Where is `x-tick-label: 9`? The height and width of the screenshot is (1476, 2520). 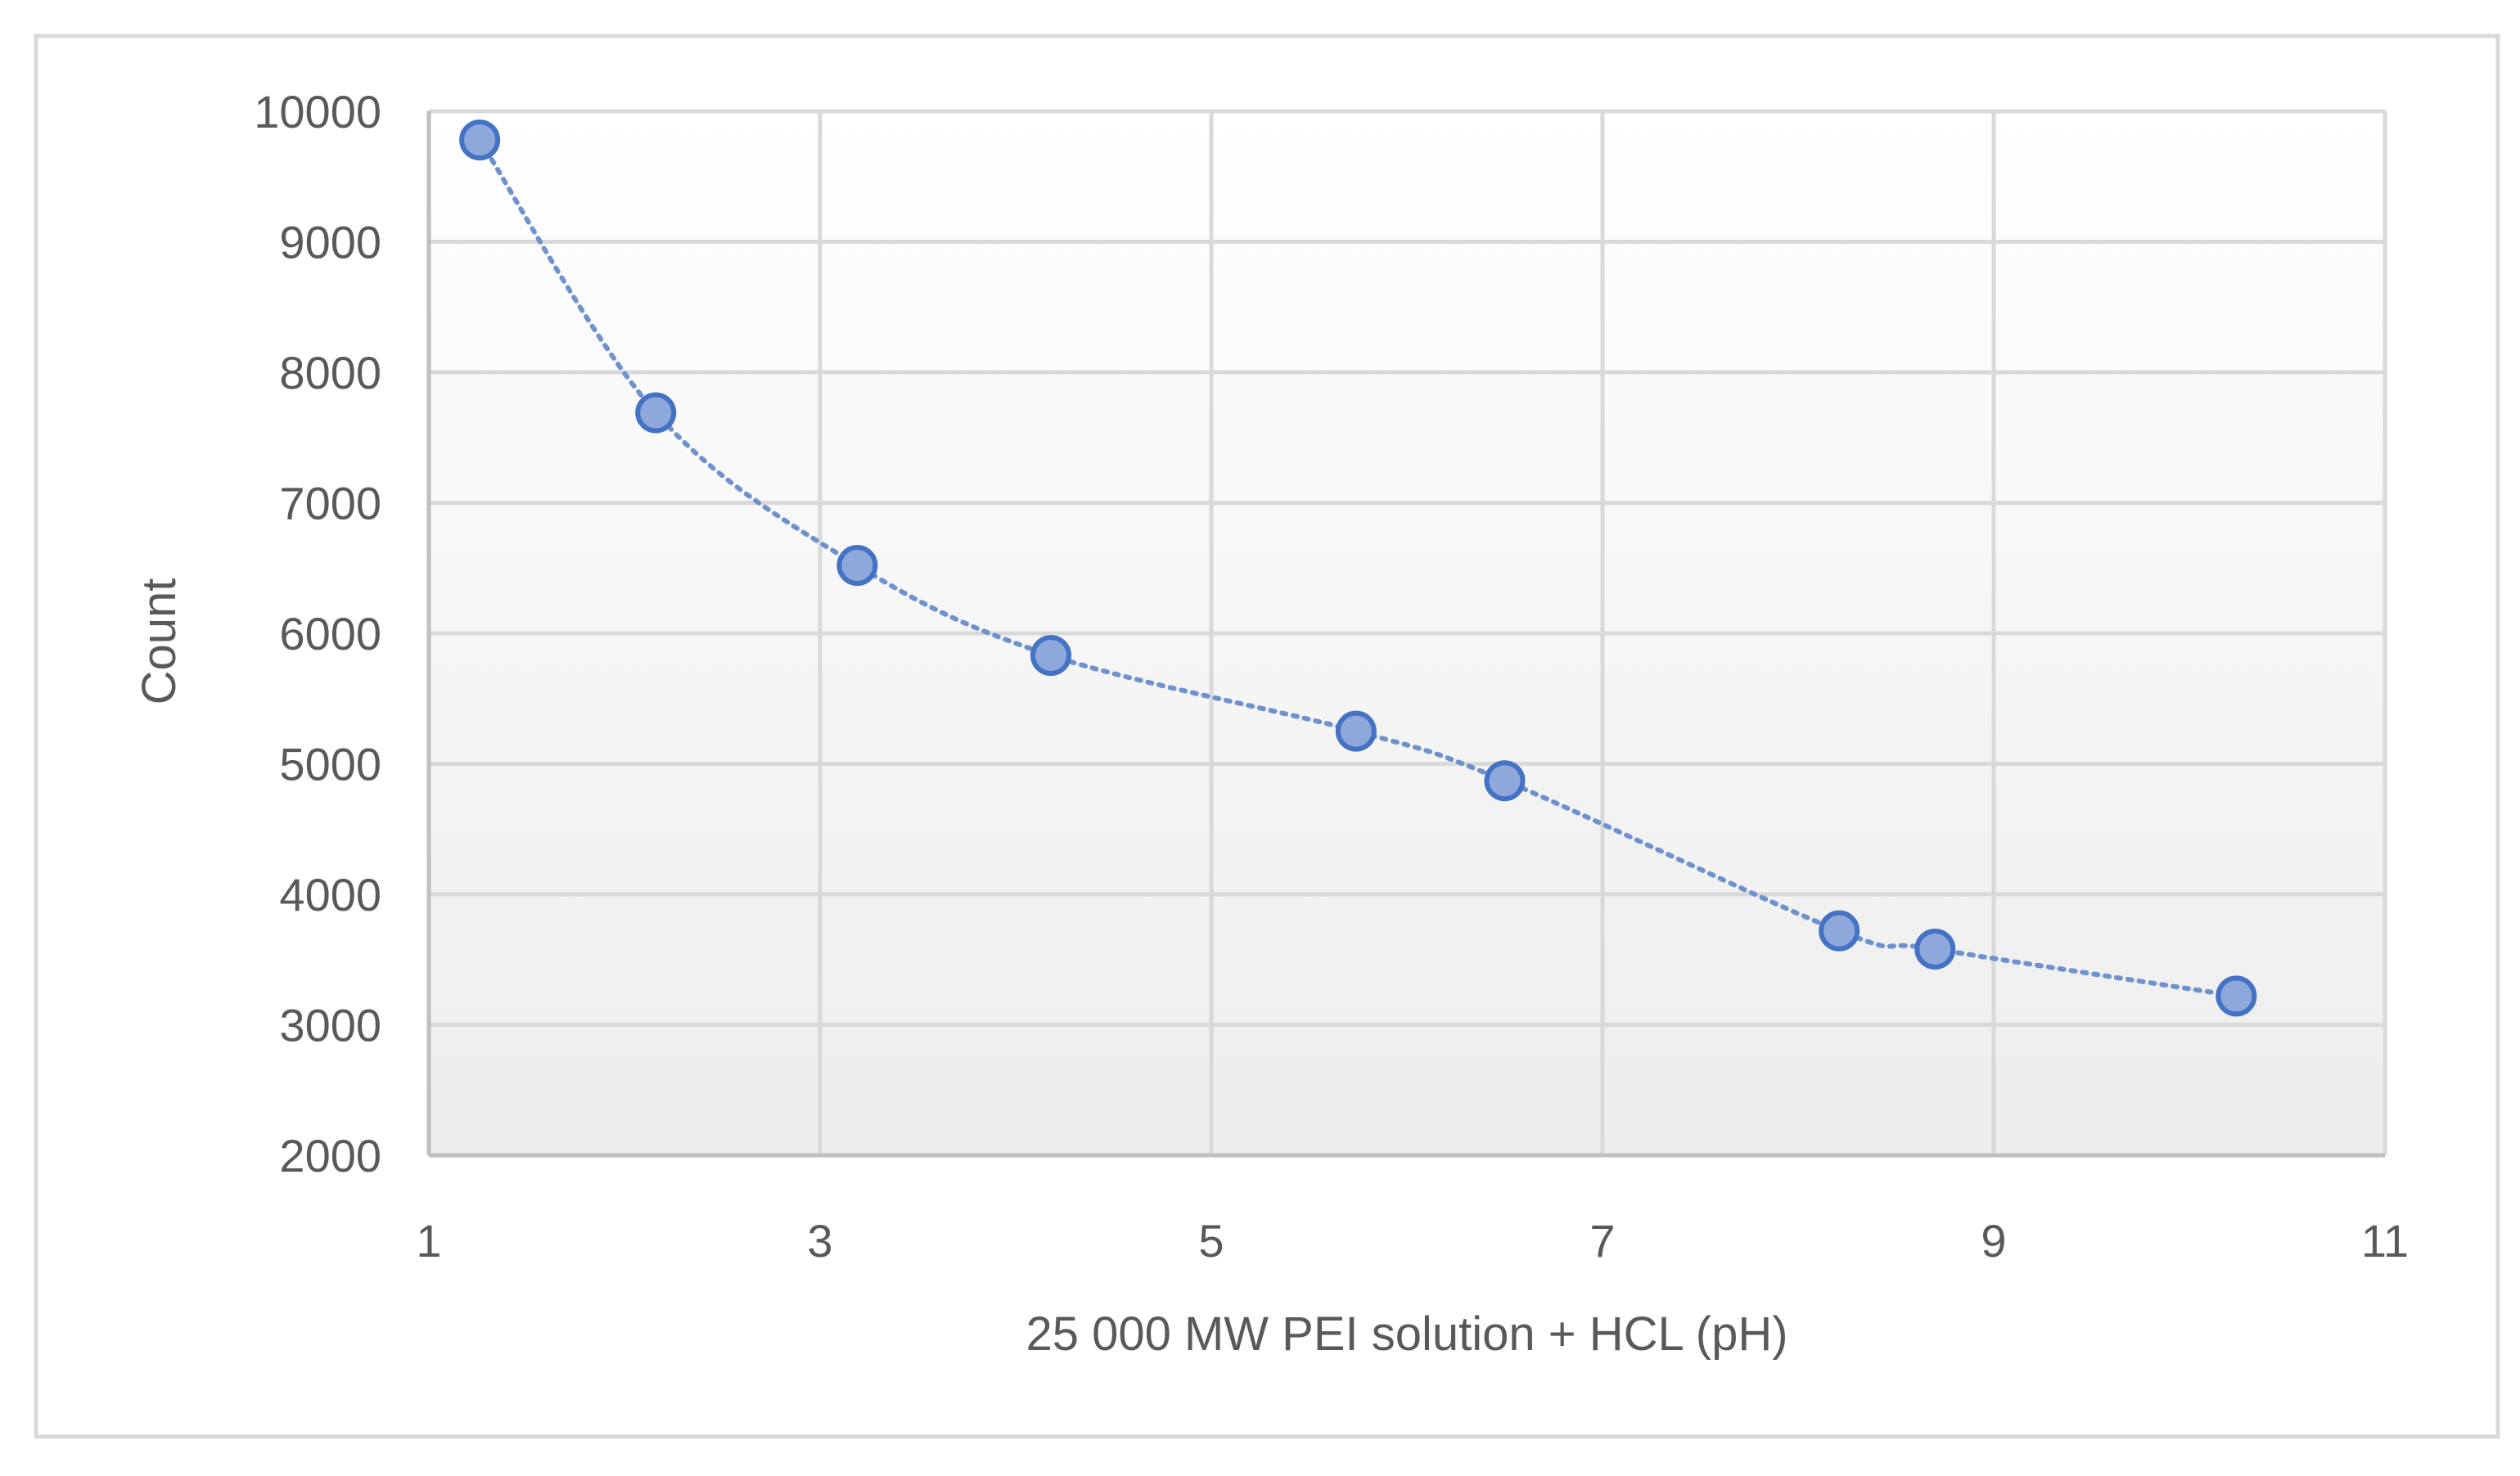 x-tick-label: 9 is located at coordinates (1994, 1241).